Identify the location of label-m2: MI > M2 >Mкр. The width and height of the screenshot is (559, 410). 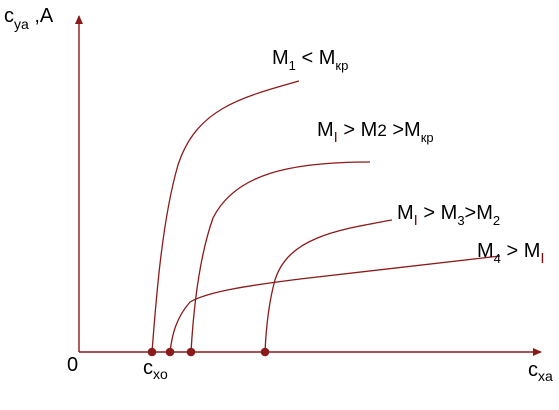
(375, 132).